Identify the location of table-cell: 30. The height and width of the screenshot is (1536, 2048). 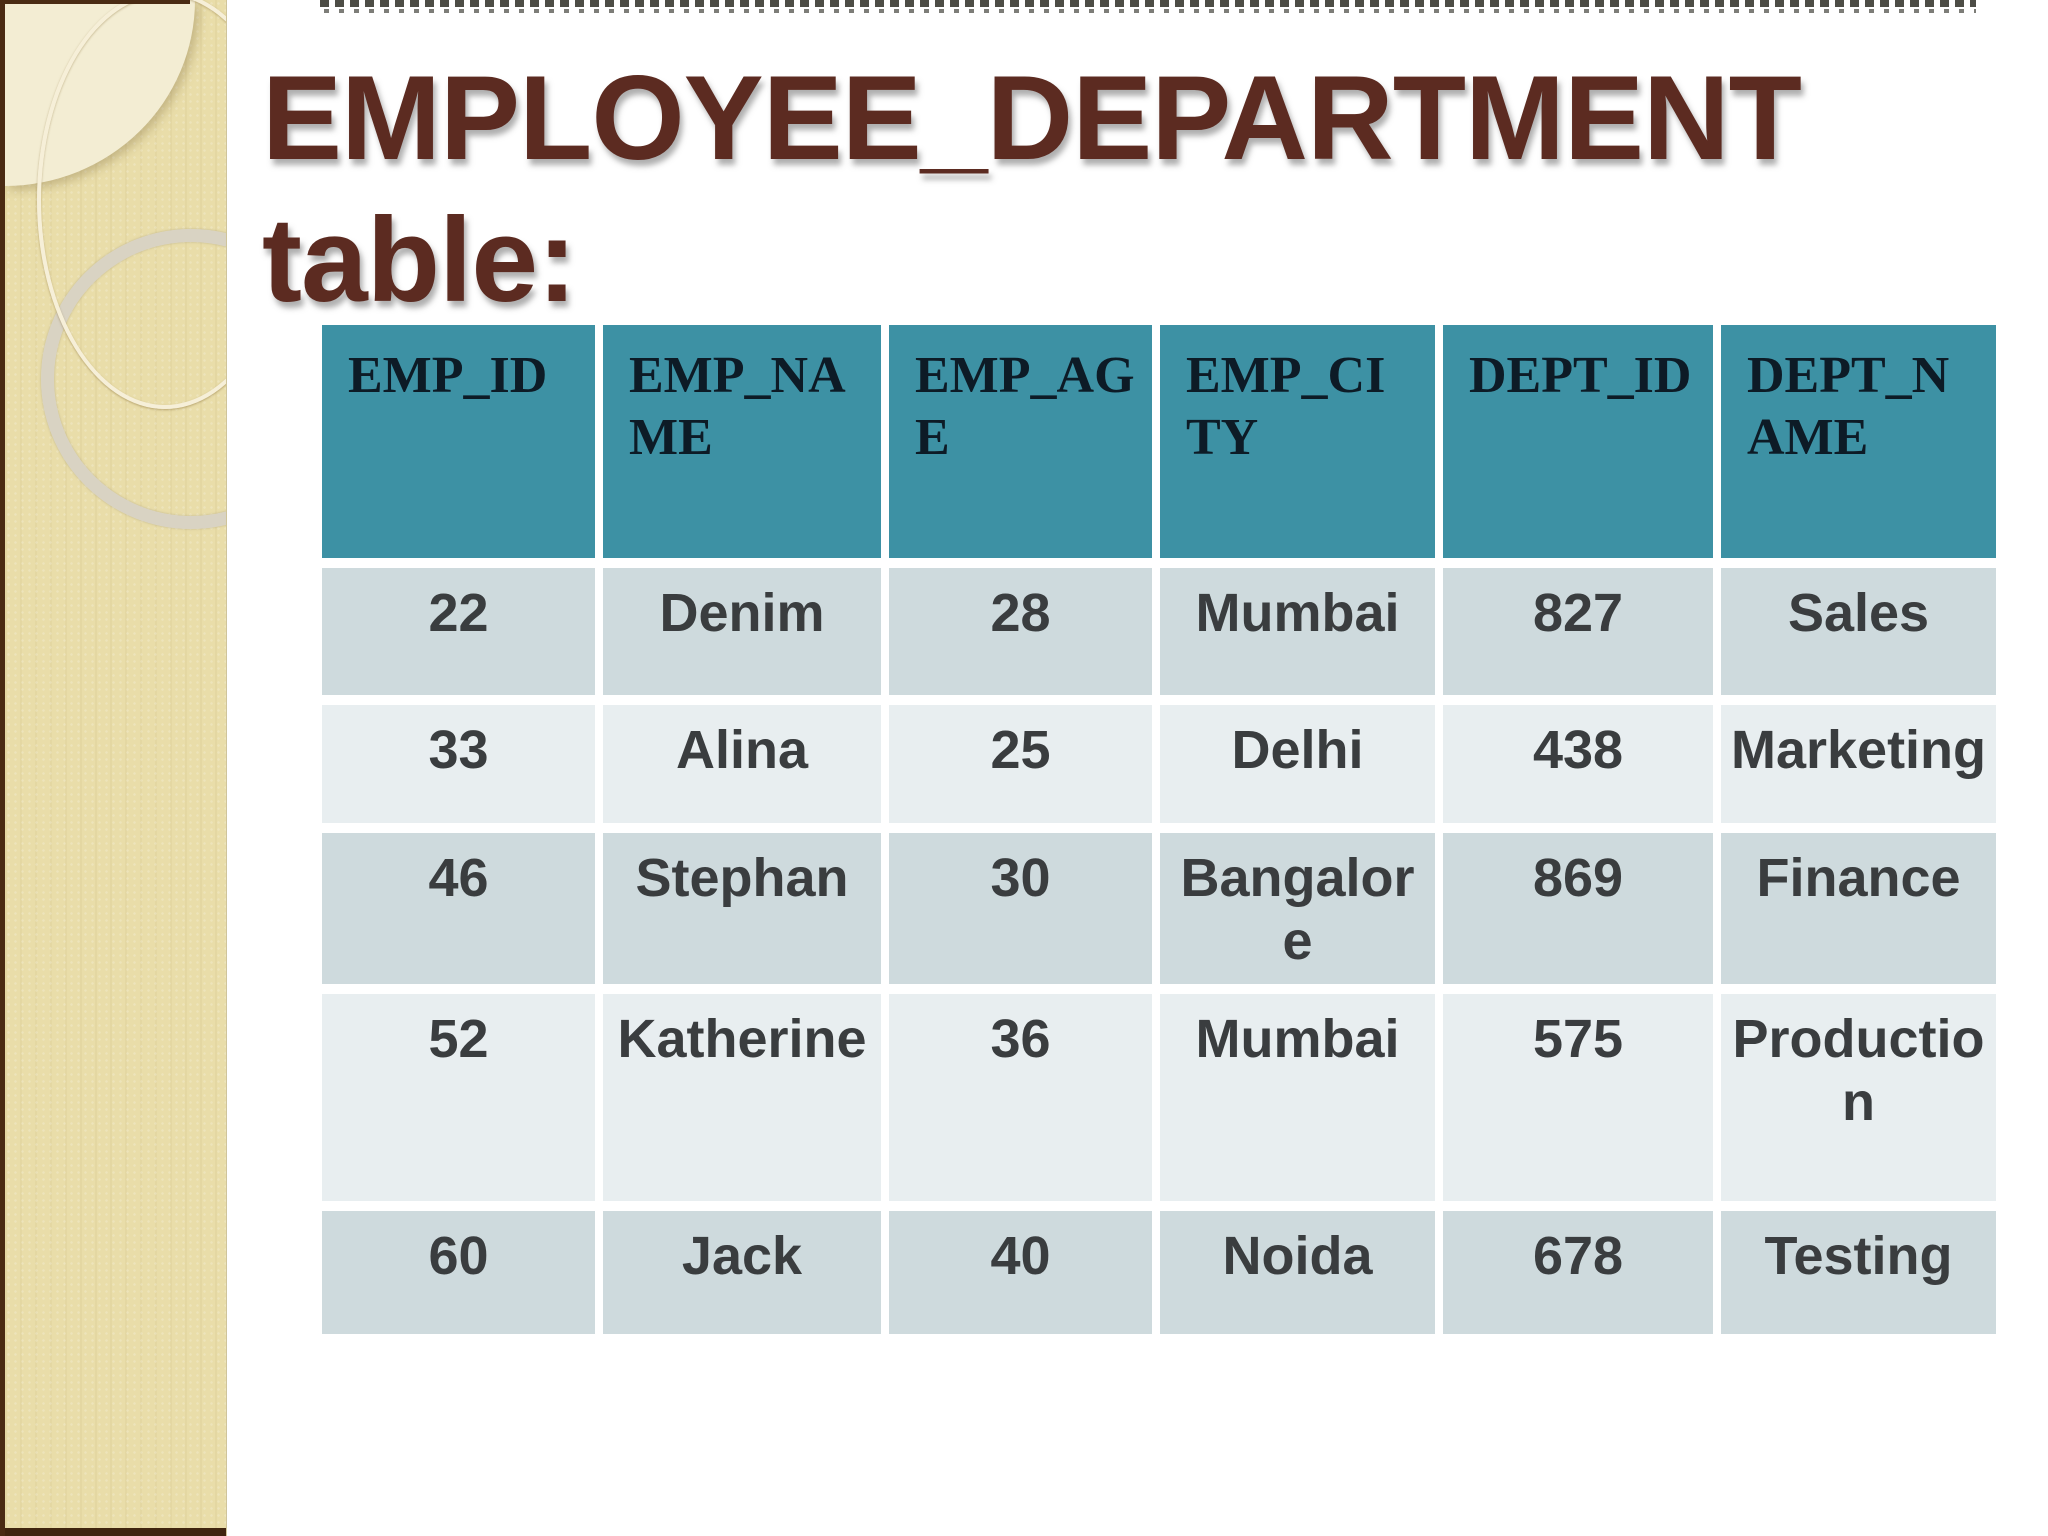
(1020, 908).